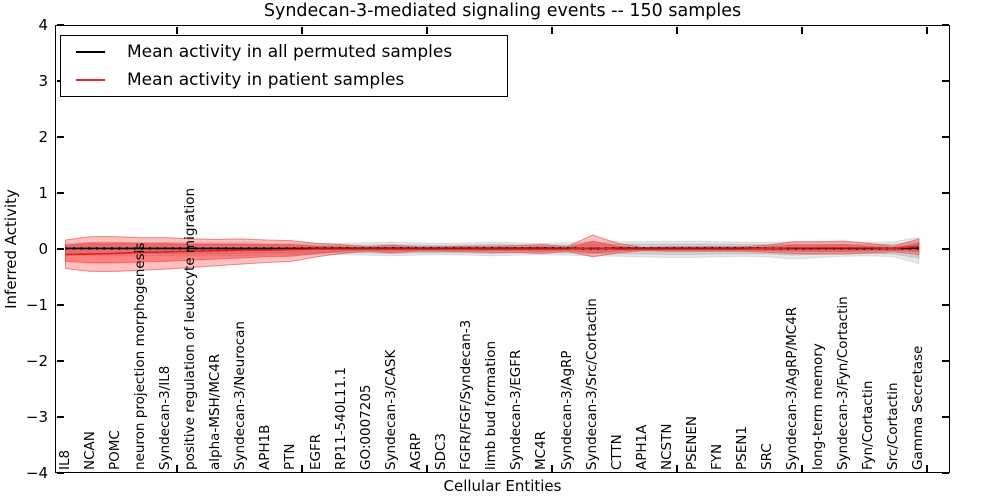  I want to click on x-tick-label: Fyn/Cortactin, so click(867, 425).